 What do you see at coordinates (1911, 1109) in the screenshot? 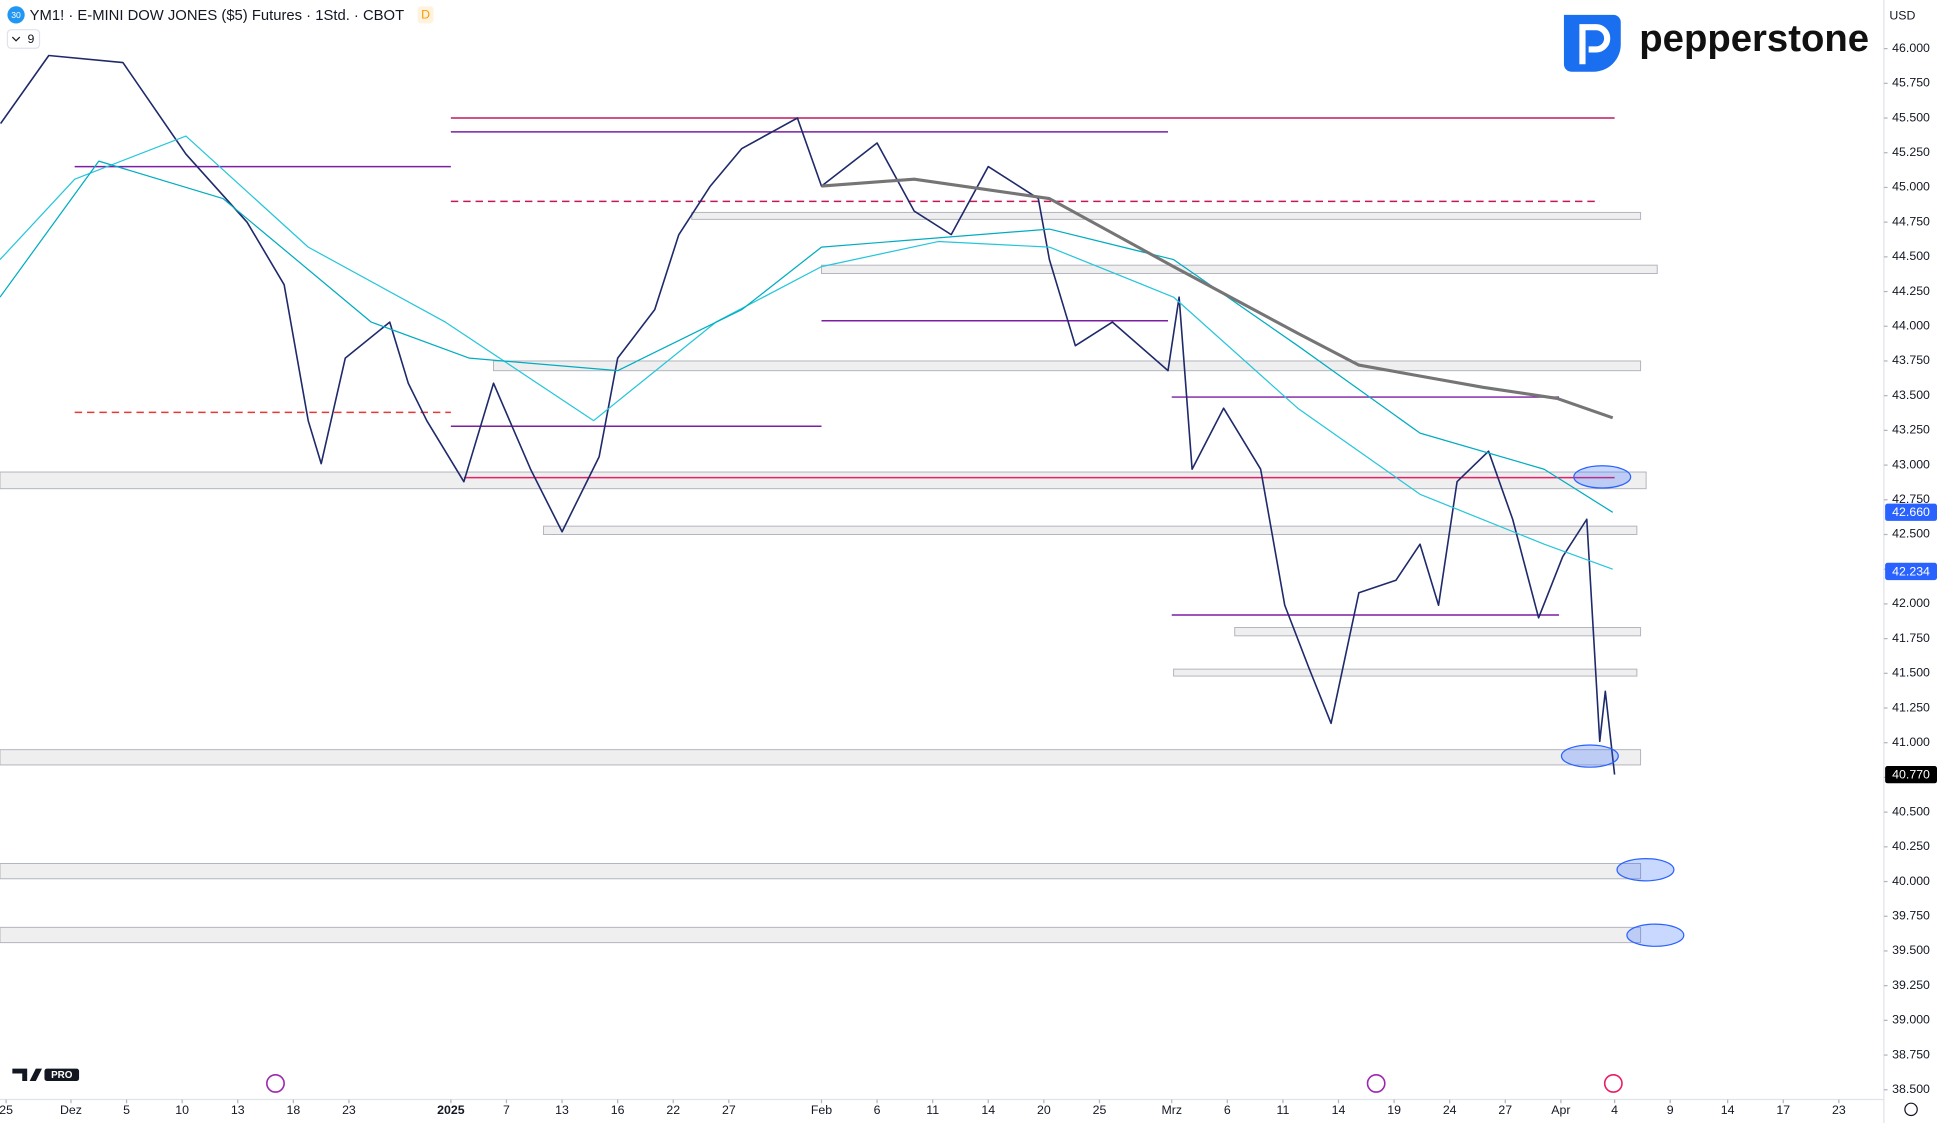
I see `settings-icon` at bounding box center [1911, 1109].